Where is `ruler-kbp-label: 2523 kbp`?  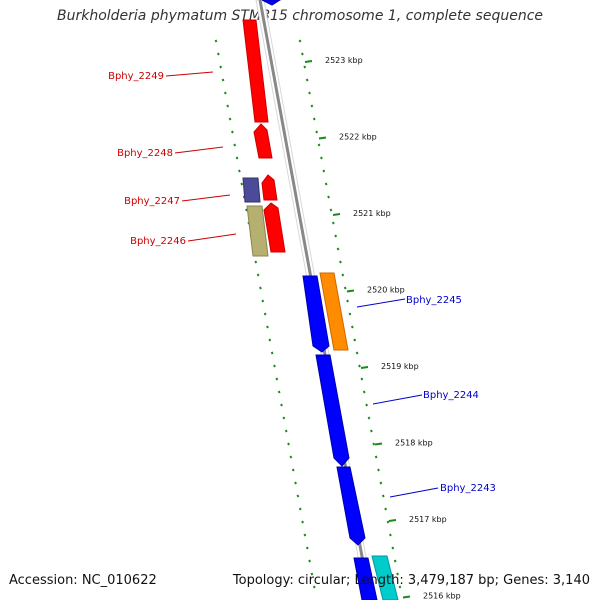 ruler-kbp-label: 2523 kbp is located at coordinates (344, 60).